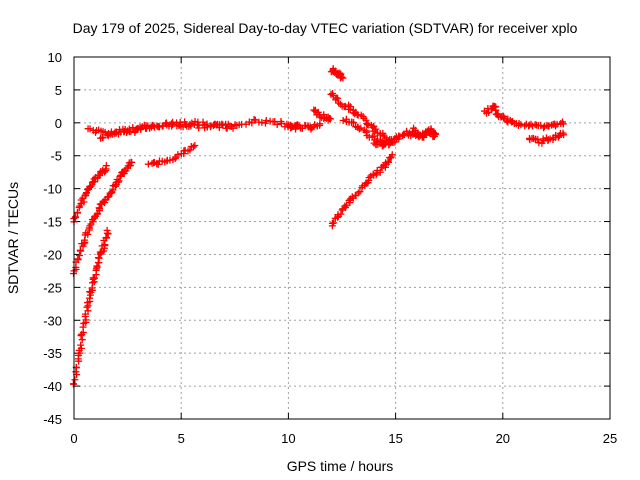  What do you see at coordinates (610, 438) in the screenshot?
I see `x-tick-label: 25` at bounding box center [610, 438].